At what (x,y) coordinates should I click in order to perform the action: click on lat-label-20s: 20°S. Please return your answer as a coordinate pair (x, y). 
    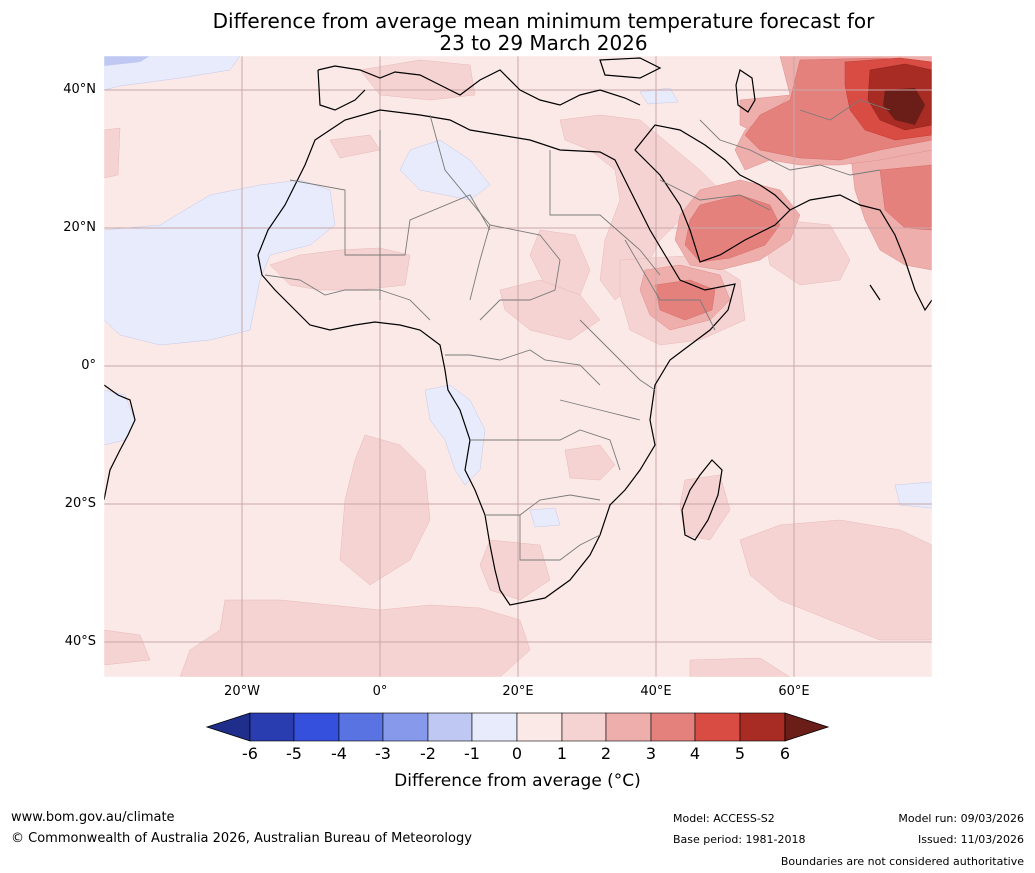
    Looking at the image, I should click on (80, 503).